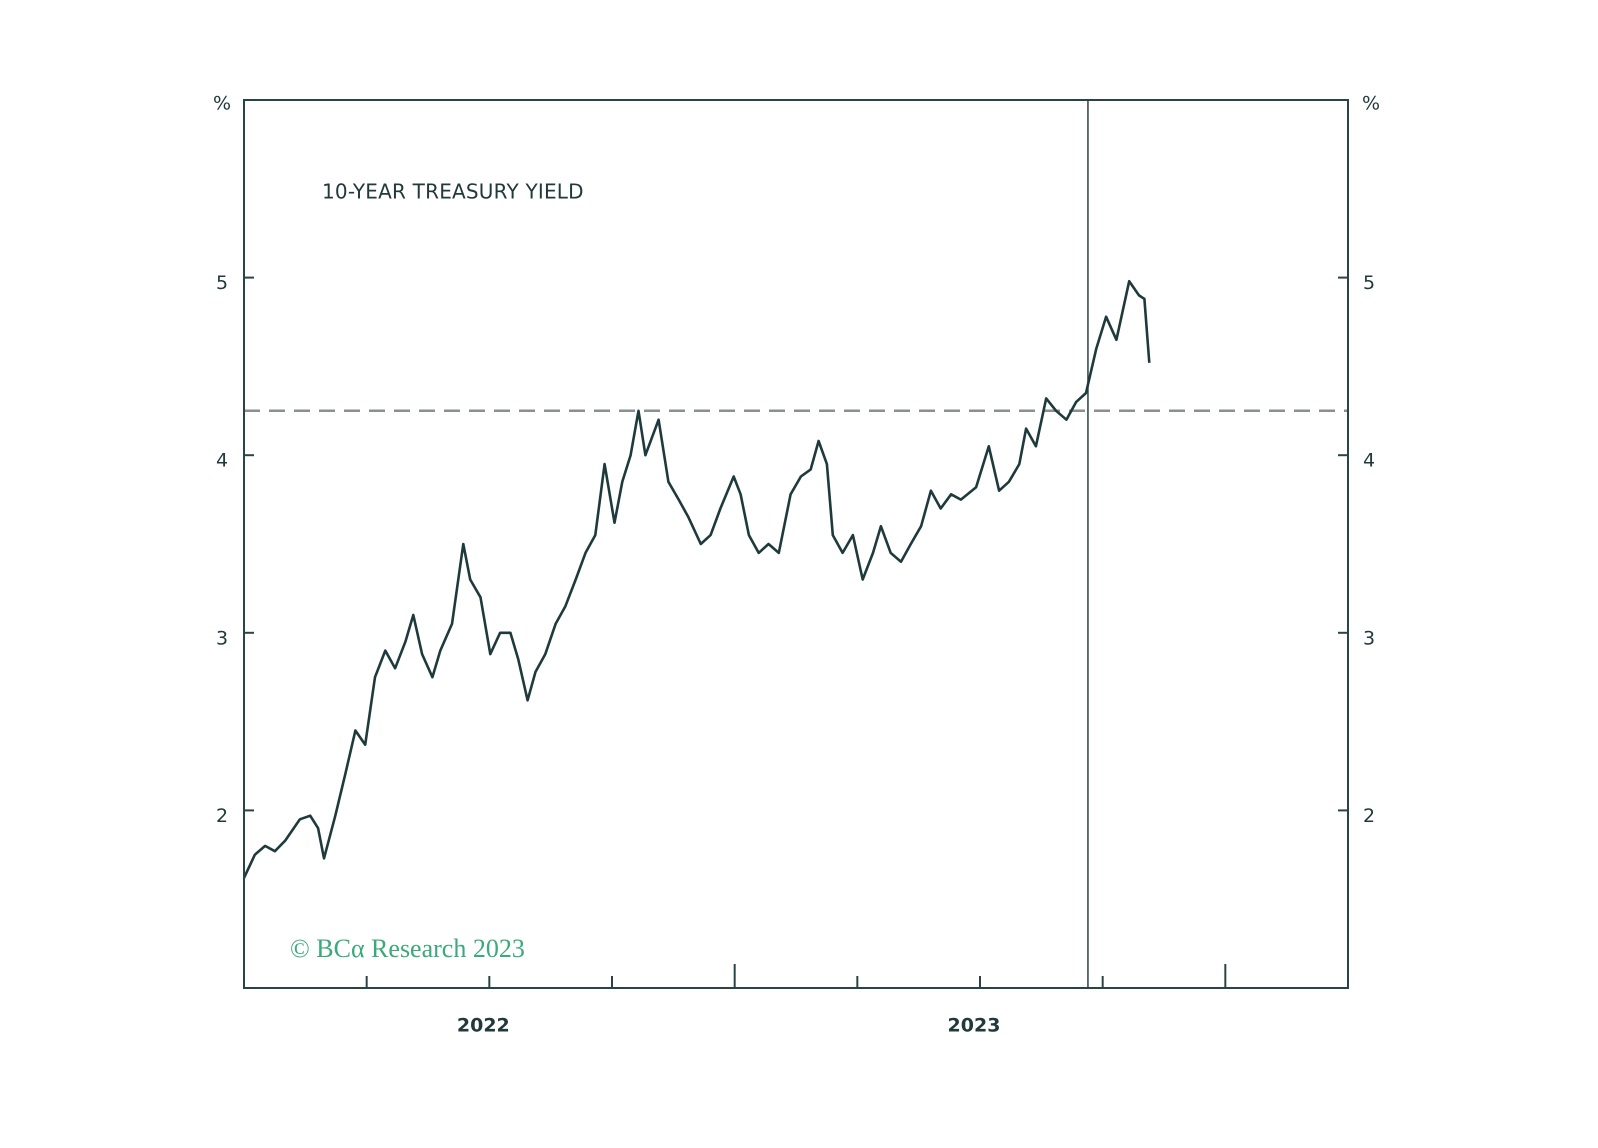 The width and height of the screenshot is (1598, 1148). I want to click on x-tick-label: 2022, so click(483, 1026).